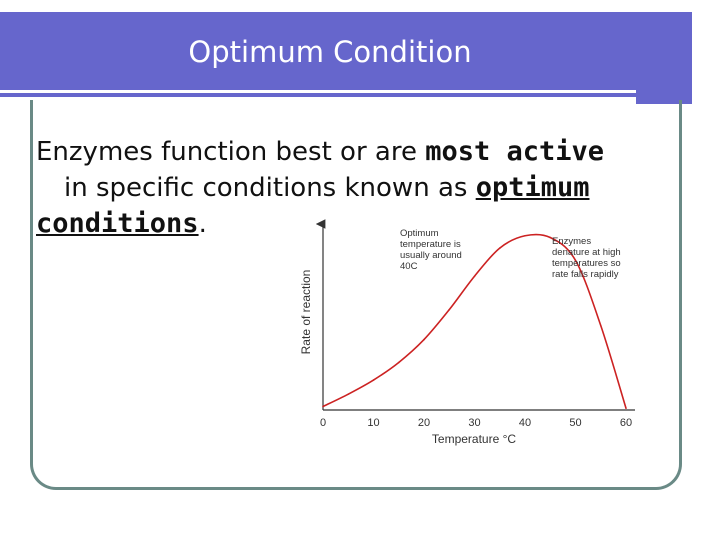 The width and height of the screenshot is (720, 540). What do you see at coordinates (525, 423) in the screenshot?
I see `x-tick-label-40: 40` at bounding box center [525, 423].